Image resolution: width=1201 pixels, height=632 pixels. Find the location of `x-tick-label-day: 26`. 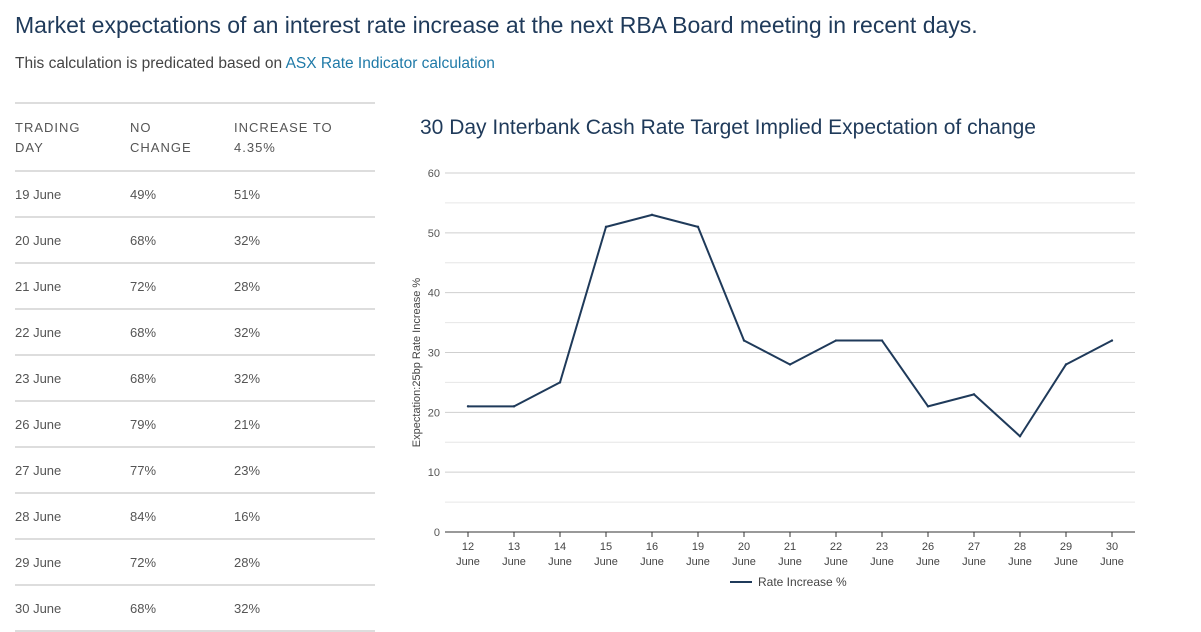

x-tick-label-day: 26 is located at coordinates (928, 547).